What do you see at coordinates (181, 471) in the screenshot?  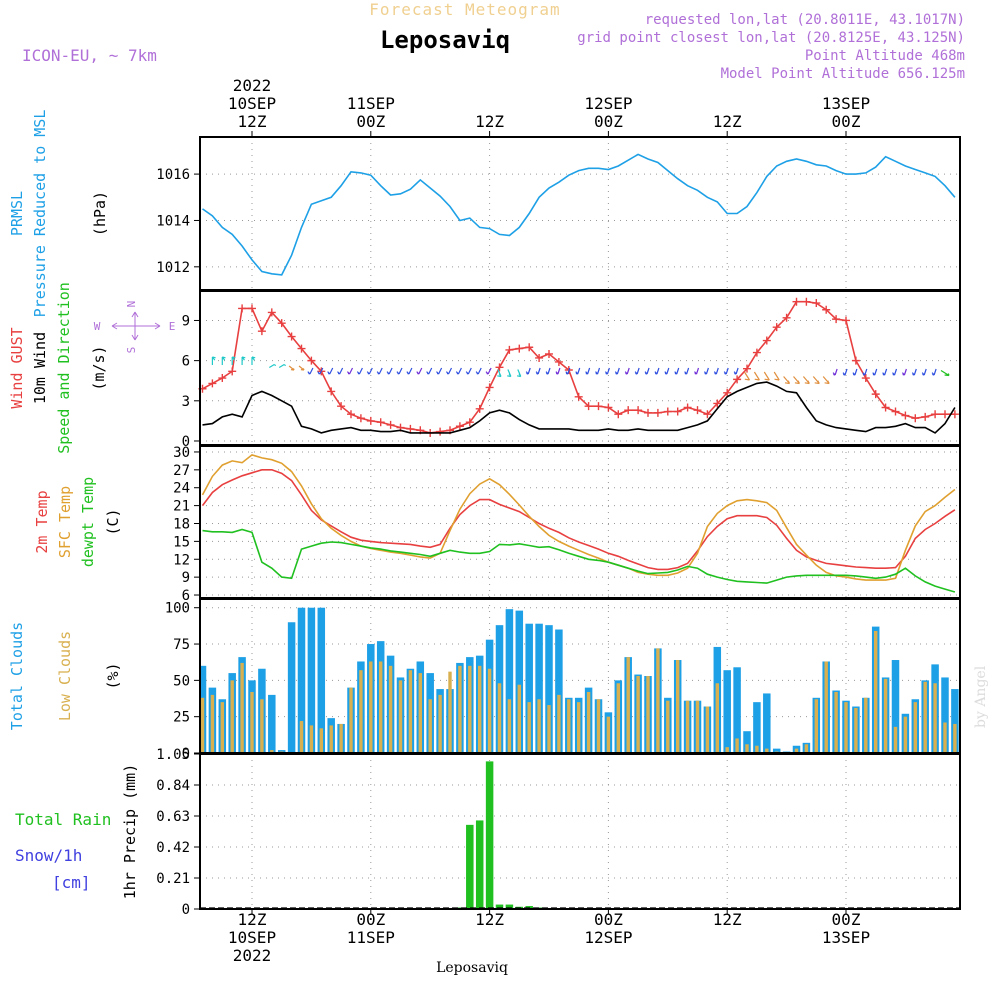 I see `ytick-label-temperature-7: 27` at bounding box center [181, 471].